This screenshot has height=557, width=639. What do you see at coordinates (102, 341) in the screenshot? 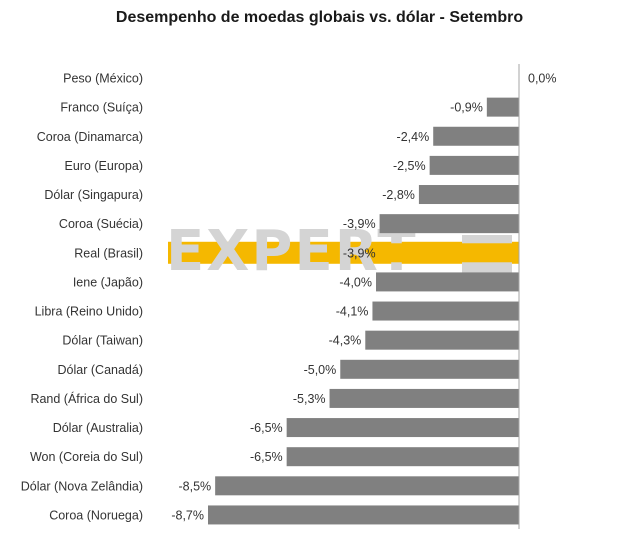
I see `category-label: Dólar (Taiwan)` at bounding box center [102, 341].